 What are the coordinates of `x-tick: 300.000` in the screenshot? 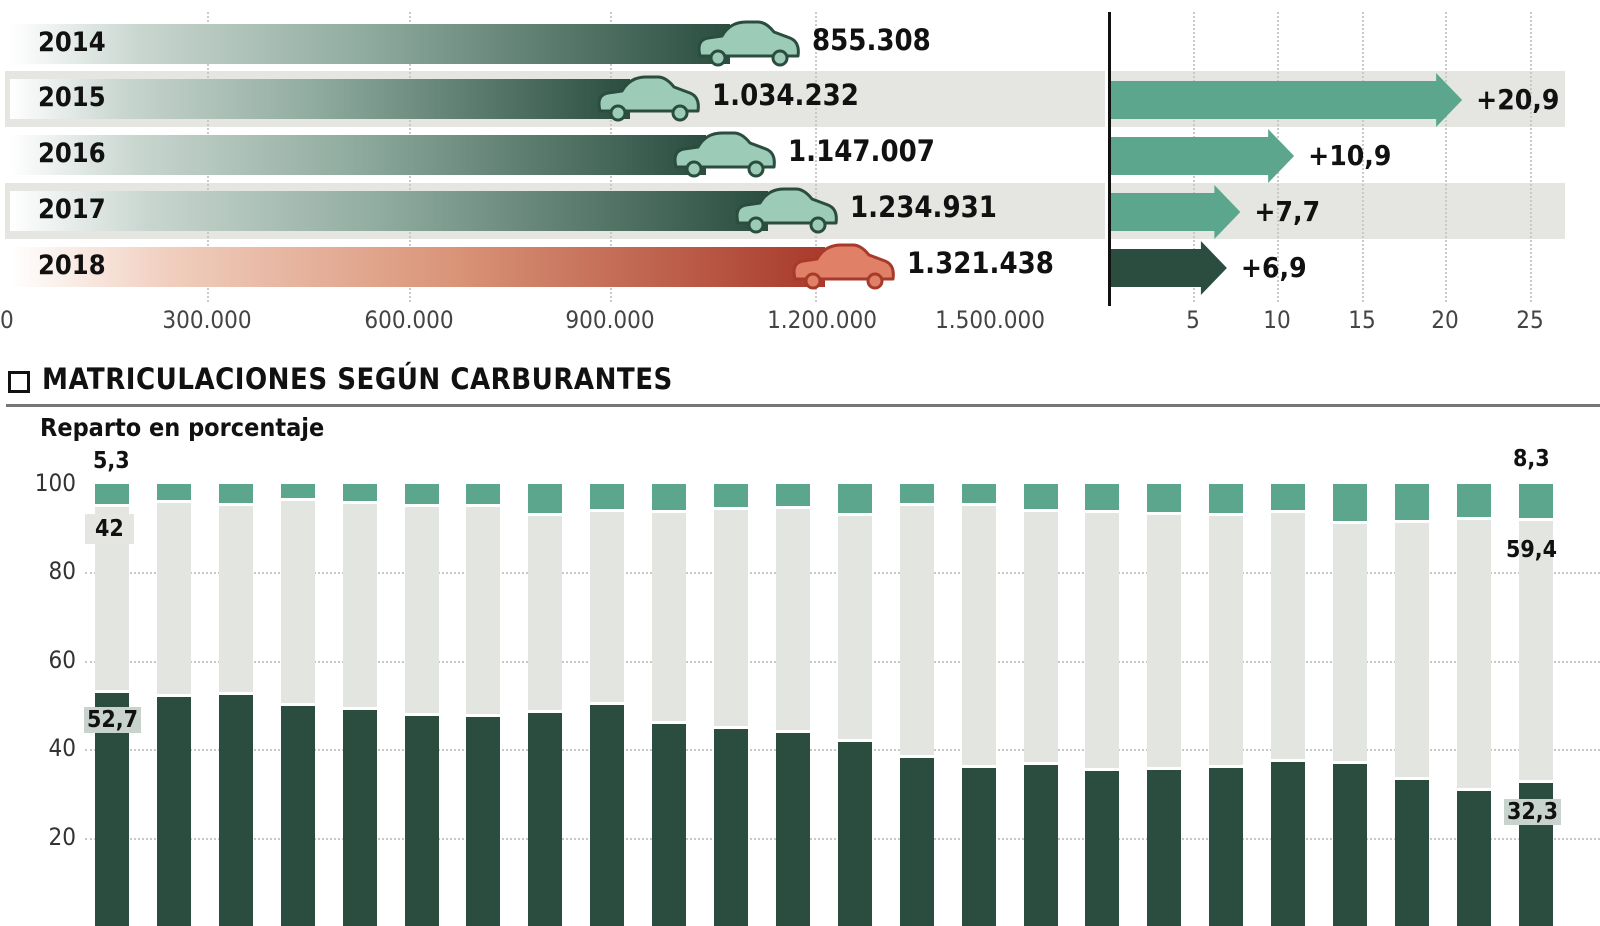 It's located at (207, 320).